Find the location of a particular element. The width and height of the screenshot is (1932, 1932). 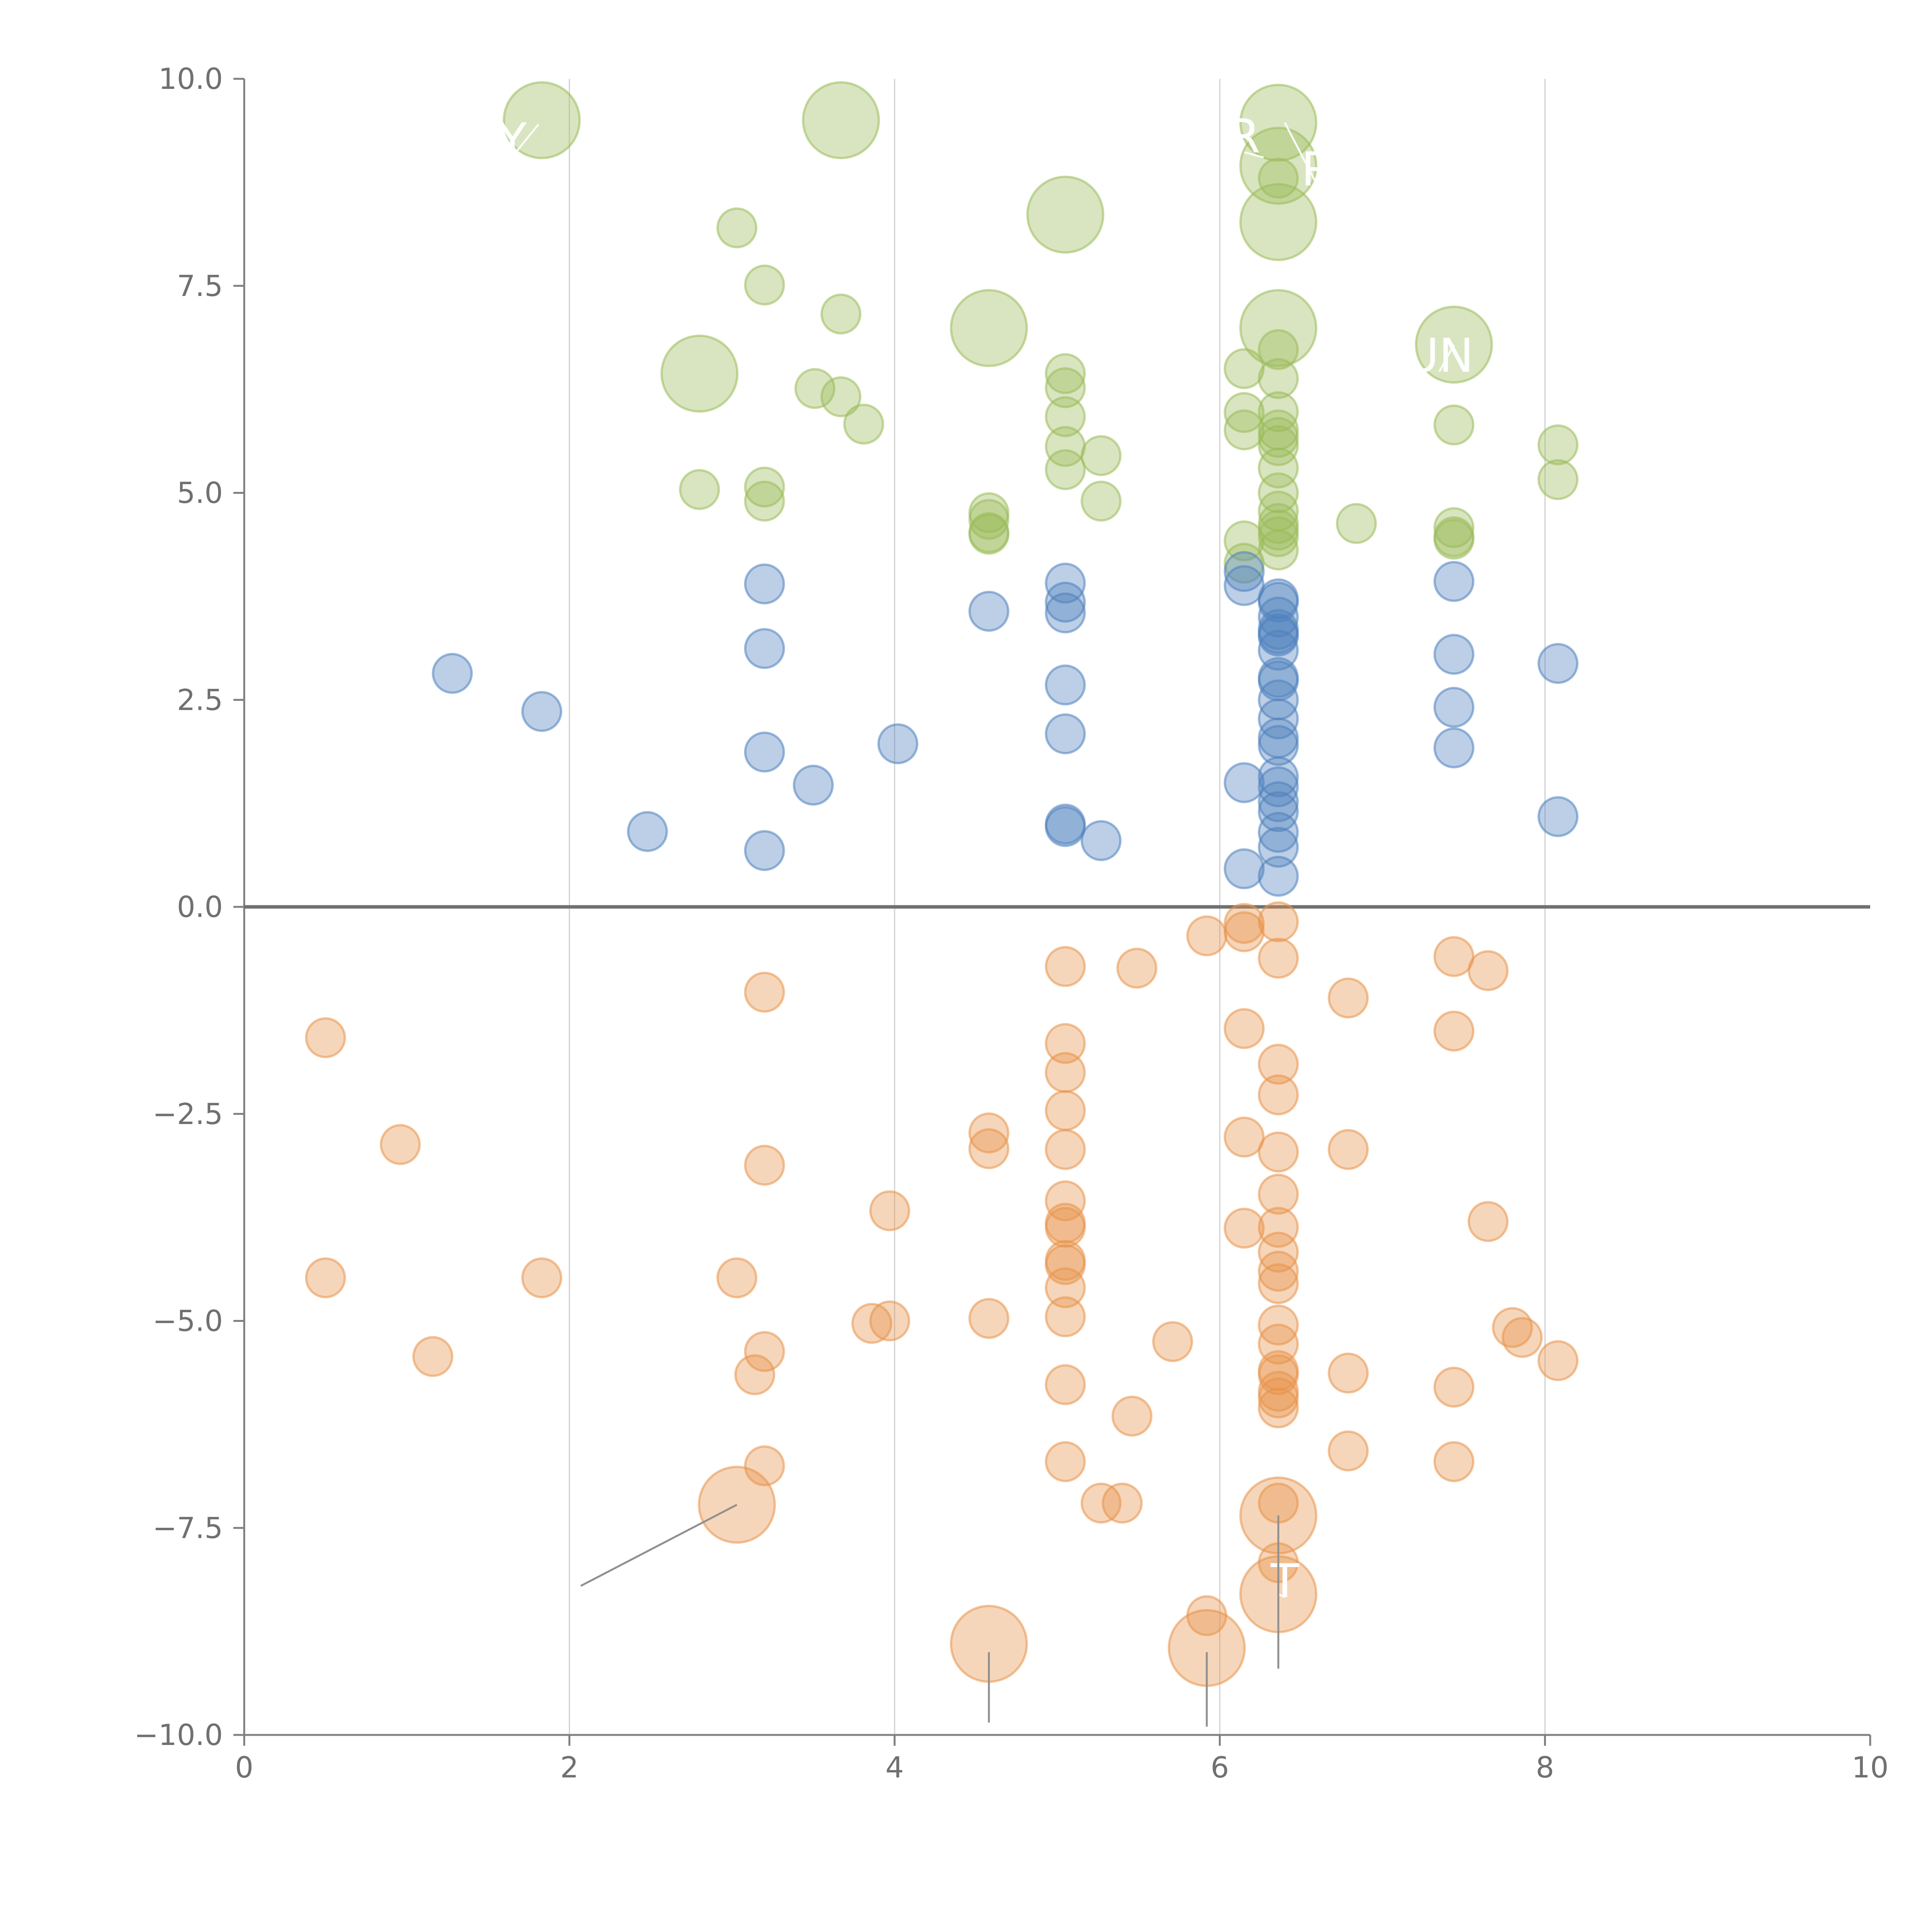

y-tick-label: 7.5 is located at coordinates (200, 286).